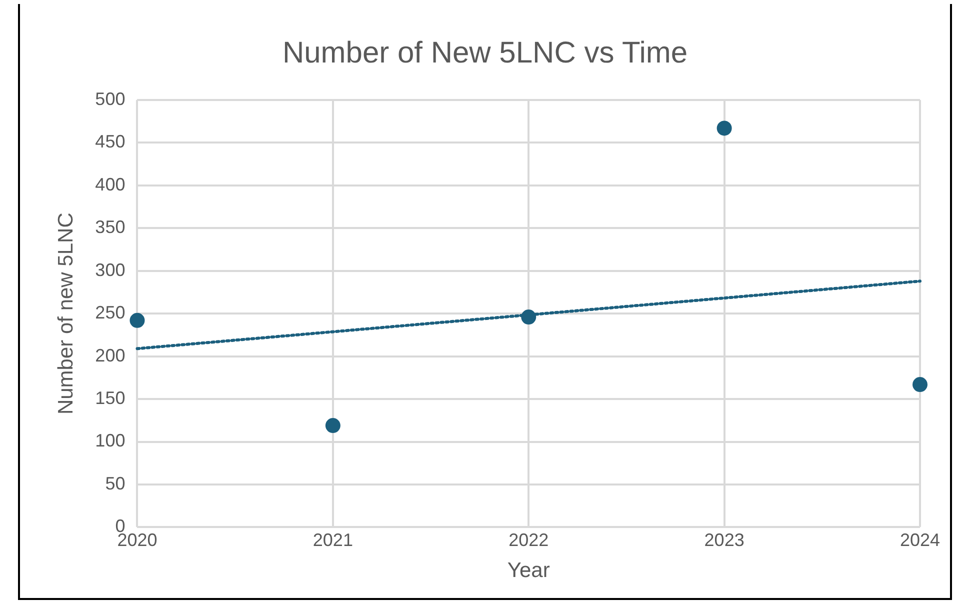 Image resolution: width=956 pixels, height=605 pixels. I want to click on chart-title: Number of New 5LNC vs Time, so click(485, 53).